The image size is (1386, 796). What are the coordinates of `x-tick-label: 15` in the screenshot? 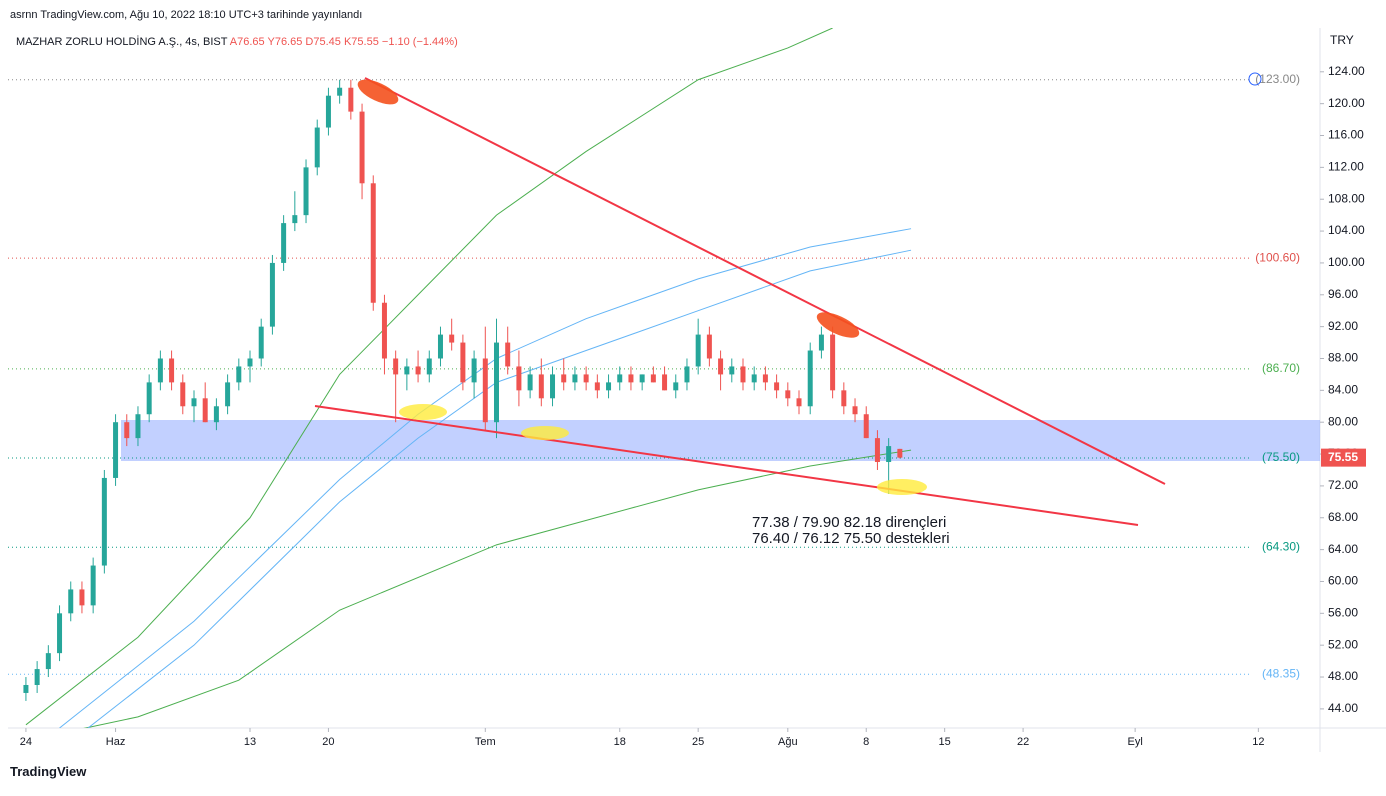 It's located at (945, 742).